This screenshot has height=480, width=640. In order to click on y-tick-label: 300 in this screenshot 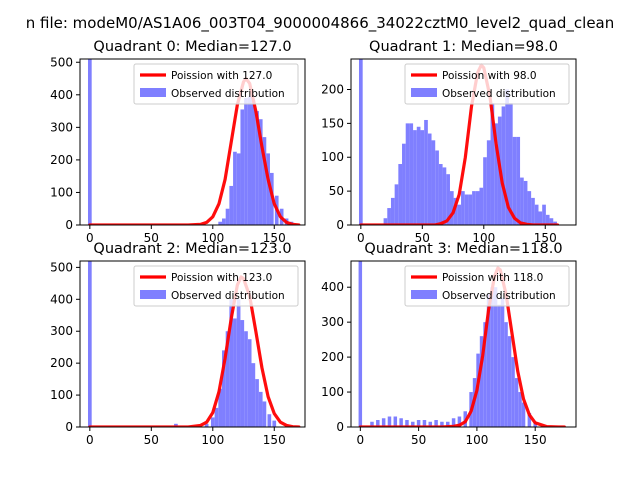, I will do `click(61, 331)`.